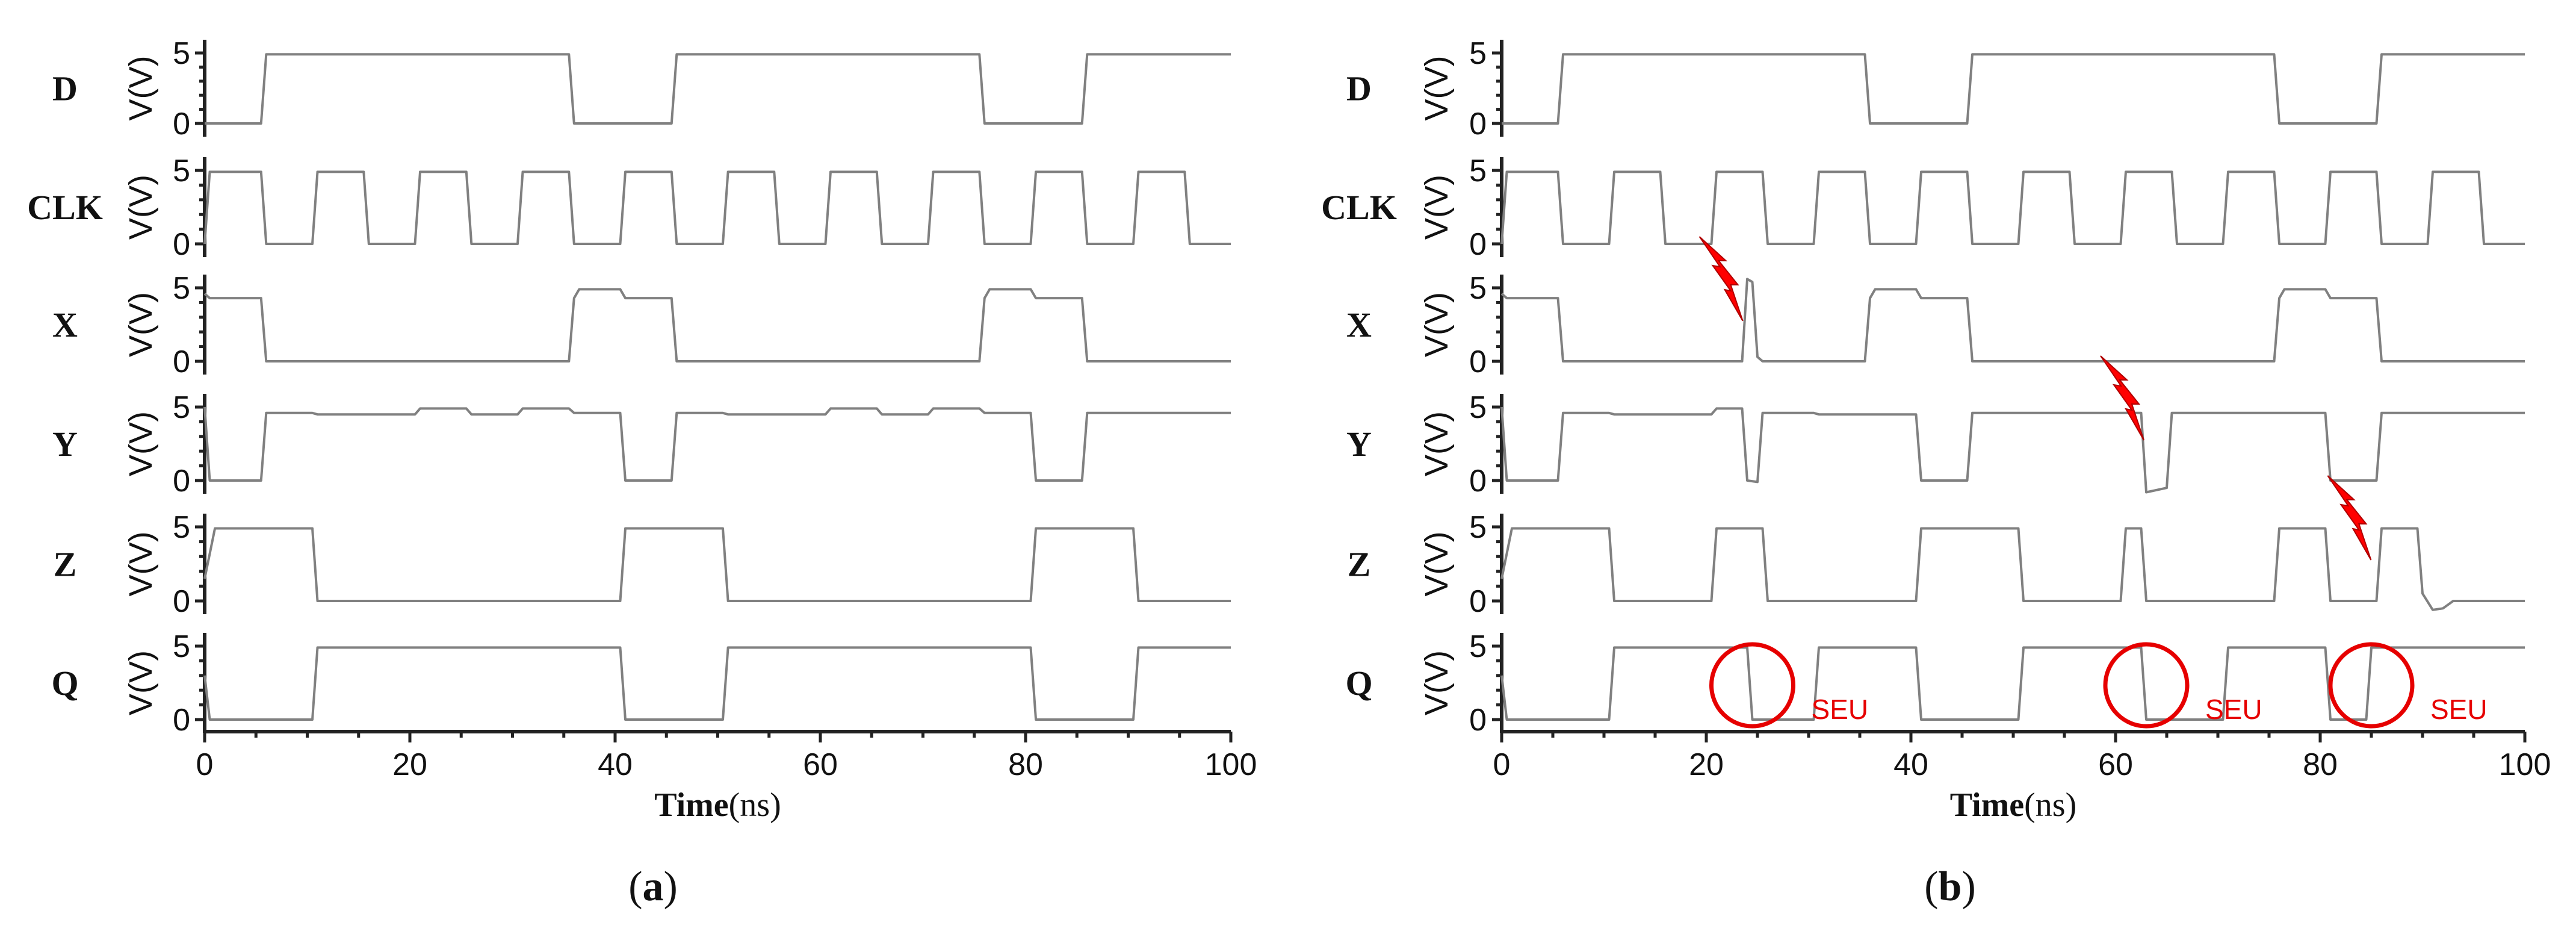 The height and width of the screenshot is (949, 2576). I want to click on panel-caption: (b), so click(1950, 886).